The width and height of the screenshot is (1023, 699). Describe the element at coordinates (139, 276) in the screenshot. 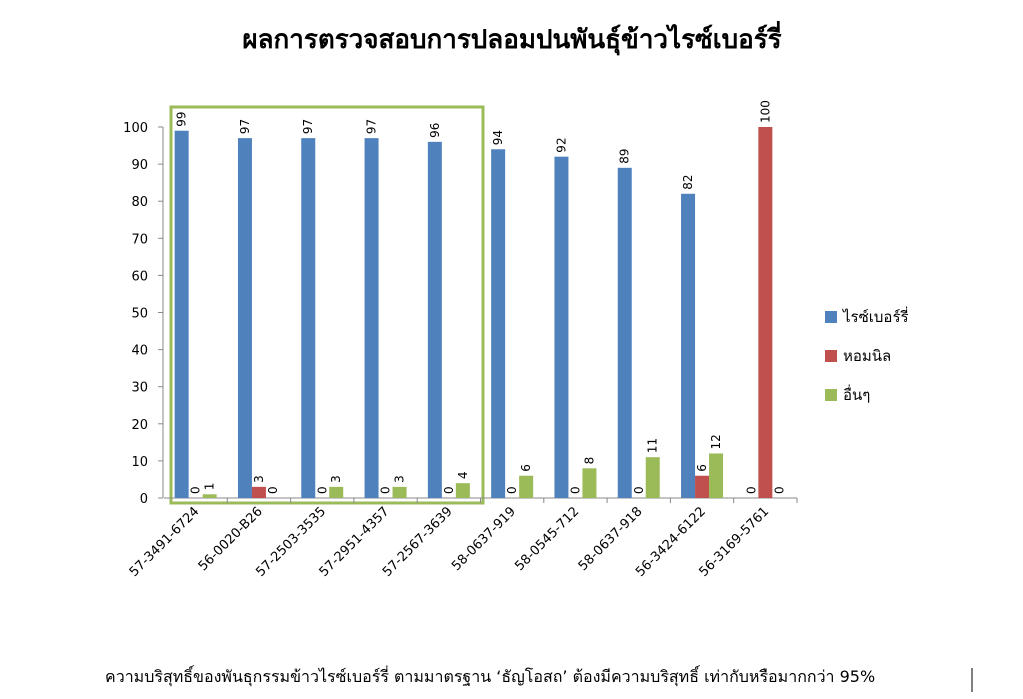

I see `y-tick-label: 60` at that location.